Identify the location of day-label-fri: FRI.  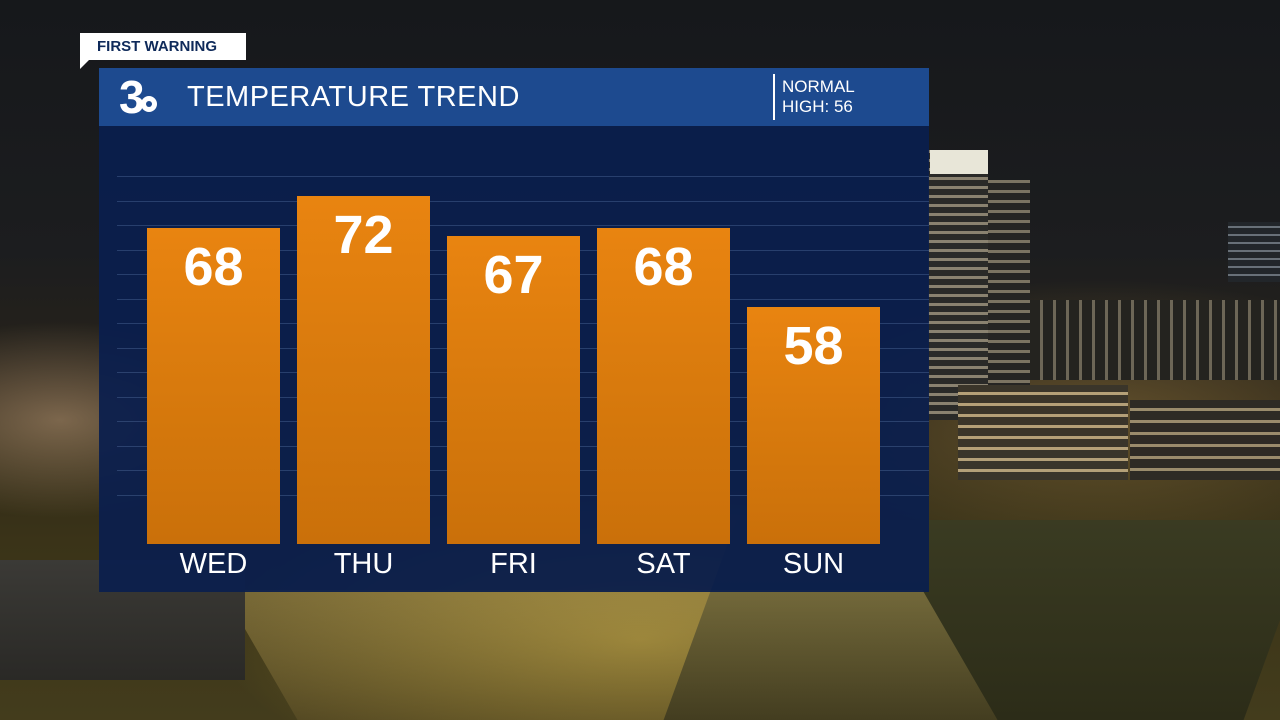
(513, 564).